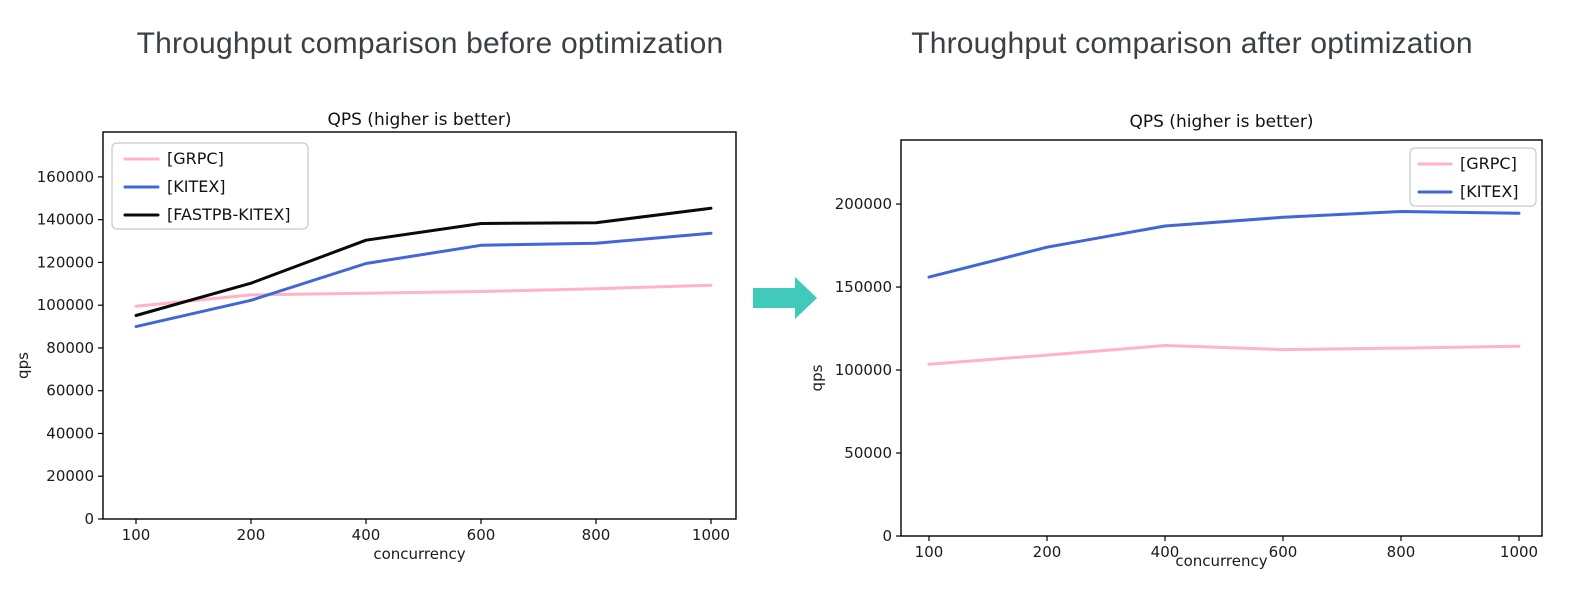 This screenshot has height=612, width=1596. Describe the element at coordinates (251, 535) in the screenshot. I see `before-x-tick-label: 200` at that location.